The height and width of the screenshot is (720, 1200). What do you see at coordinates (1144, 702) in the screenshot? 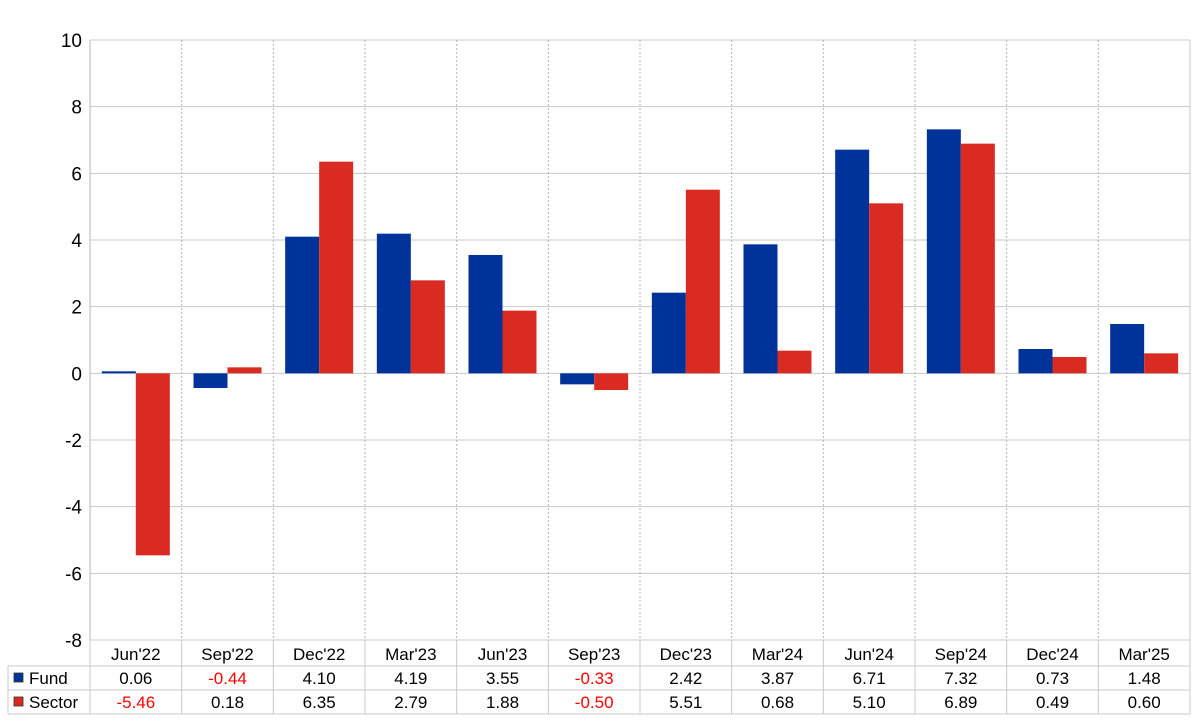
I see `data-label-sector: 0.60` at bounding box center [1144, 702].